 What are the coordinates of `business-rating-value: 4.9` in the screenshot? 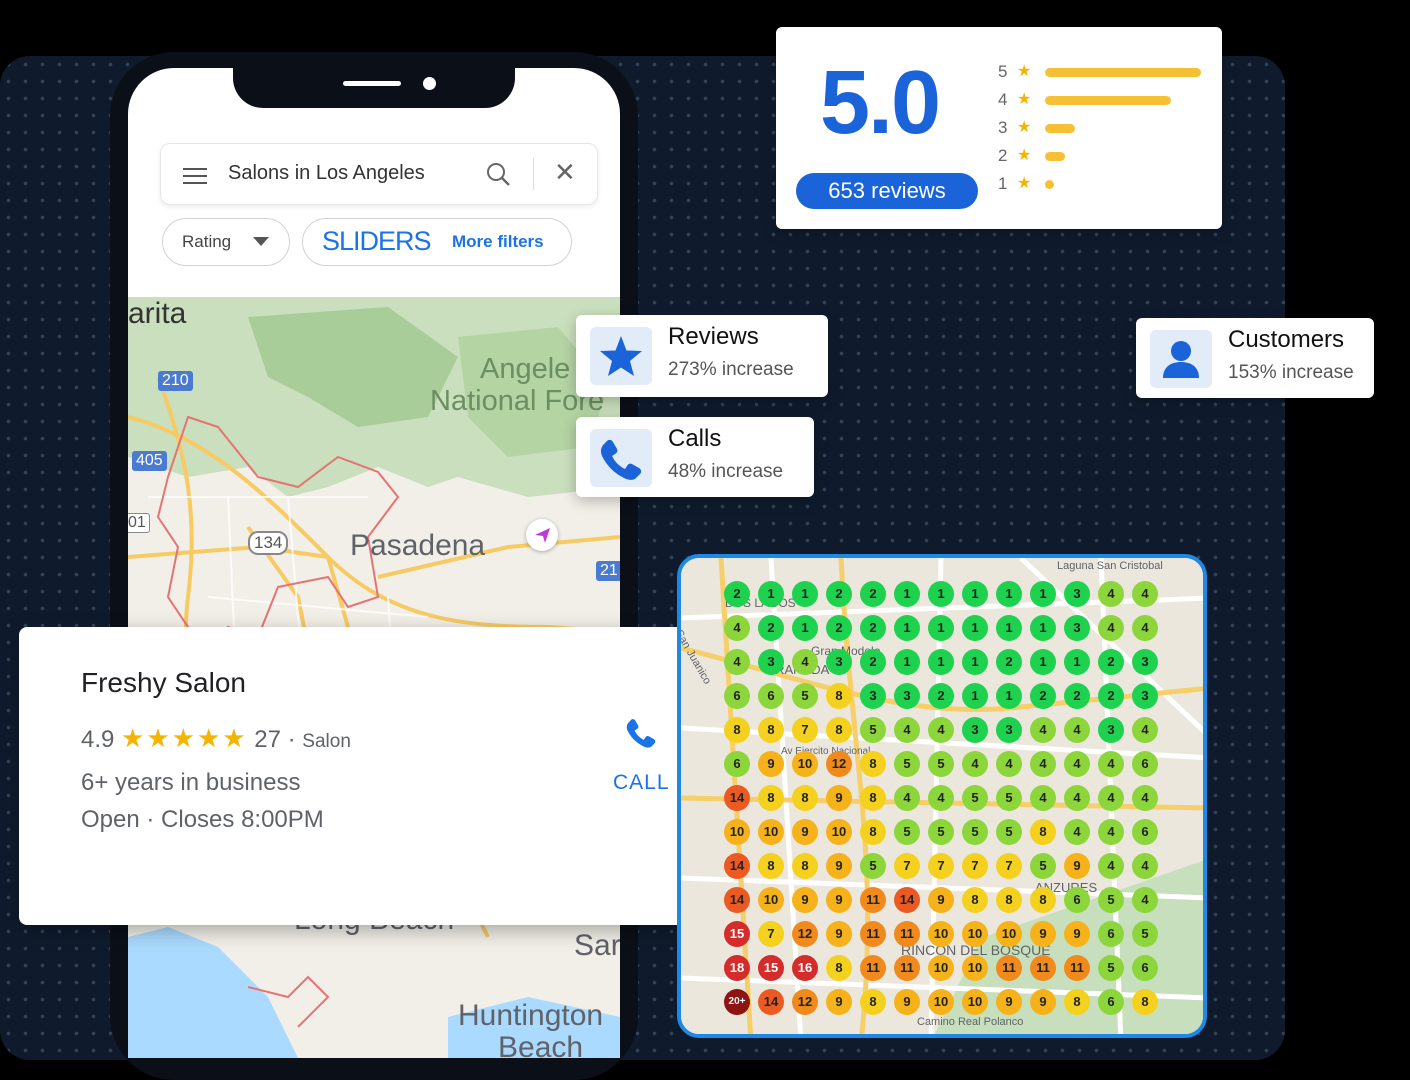 It's located at (98, 739).